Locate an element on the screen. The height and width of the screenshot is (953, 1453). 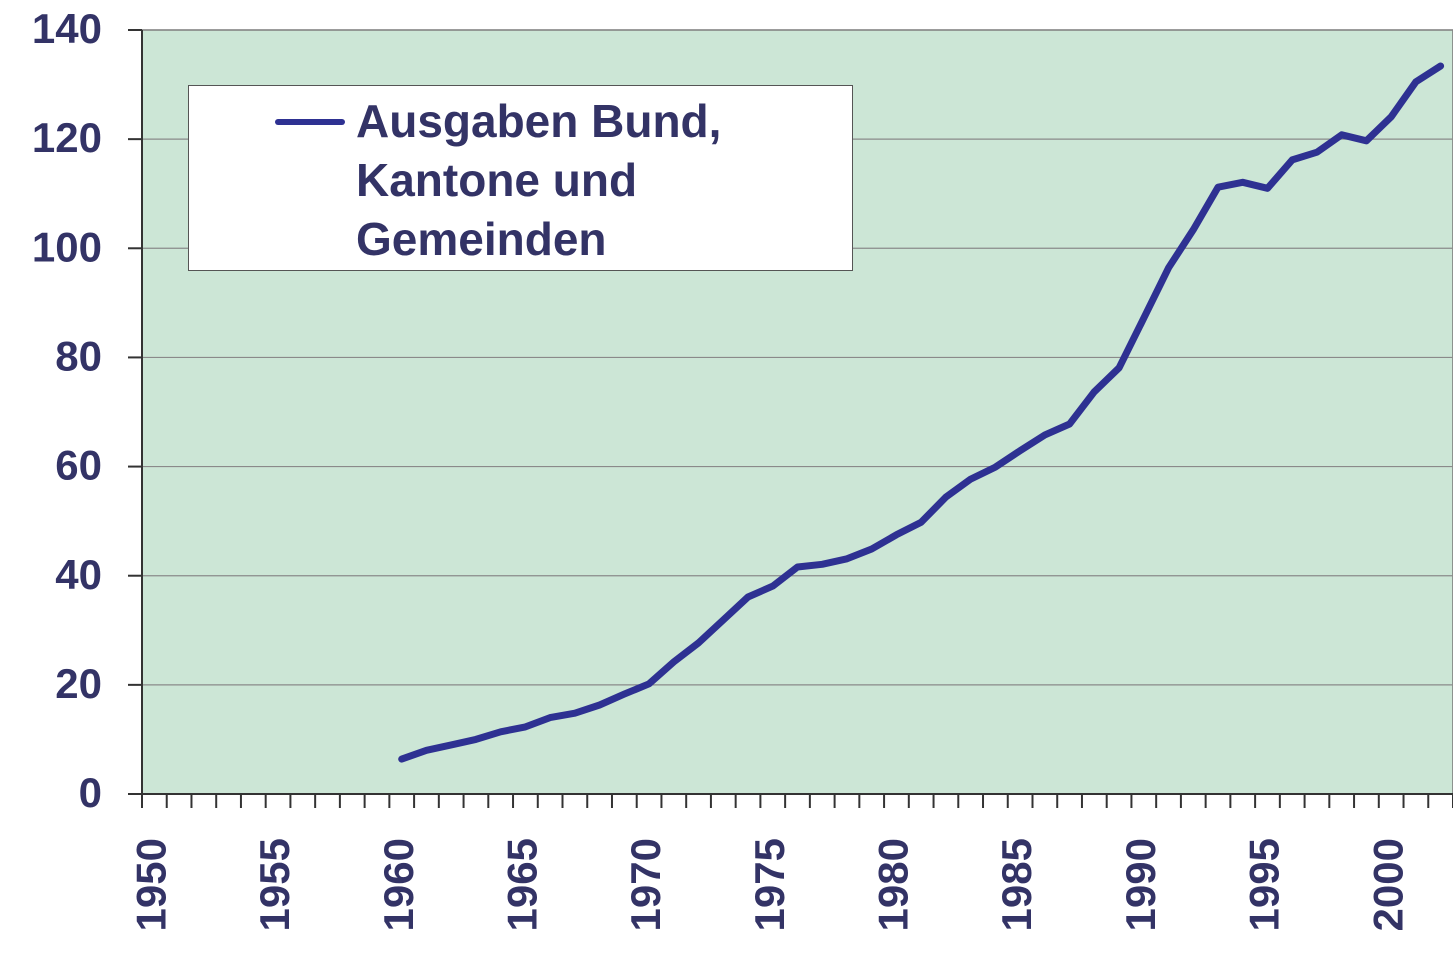
legend: Ausgaben Bund, Kantone und Gemeinden is located at coordinates (520, 178).